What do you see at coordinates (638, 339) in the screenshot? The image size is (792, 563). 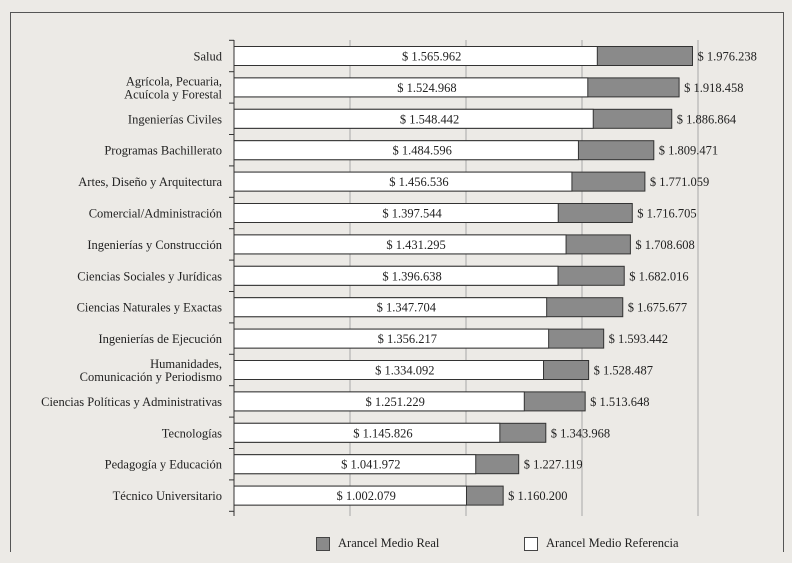 I see `data-label-real: $ 1.593.442` at bounding box center [638, 339].